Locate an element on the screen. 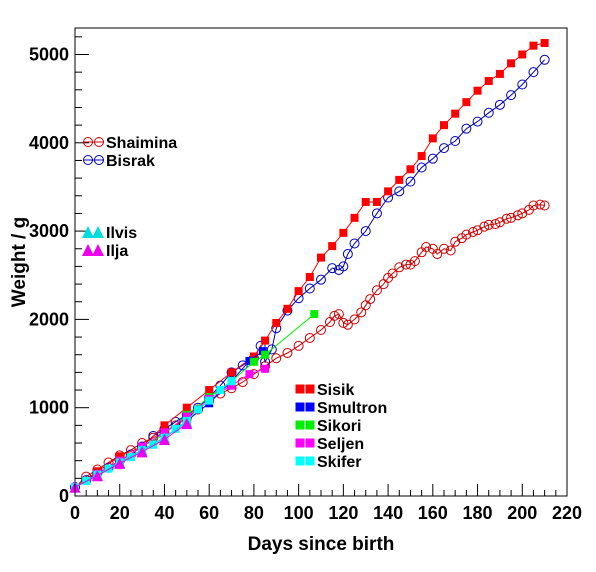 The height and width of the screenshot is (572, 596). x-tick-label: 20 is located at coordinates (120, 513).